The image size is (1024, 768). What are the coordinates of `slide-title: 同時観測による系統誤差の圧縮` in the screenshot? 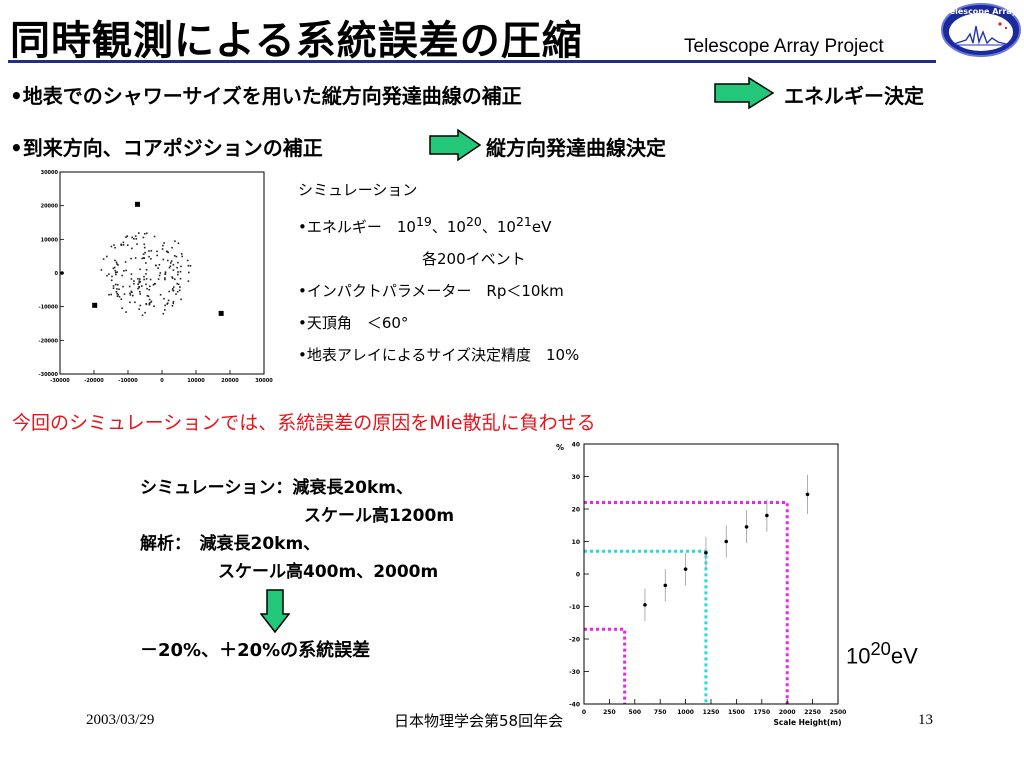 It's located at (296, 41).